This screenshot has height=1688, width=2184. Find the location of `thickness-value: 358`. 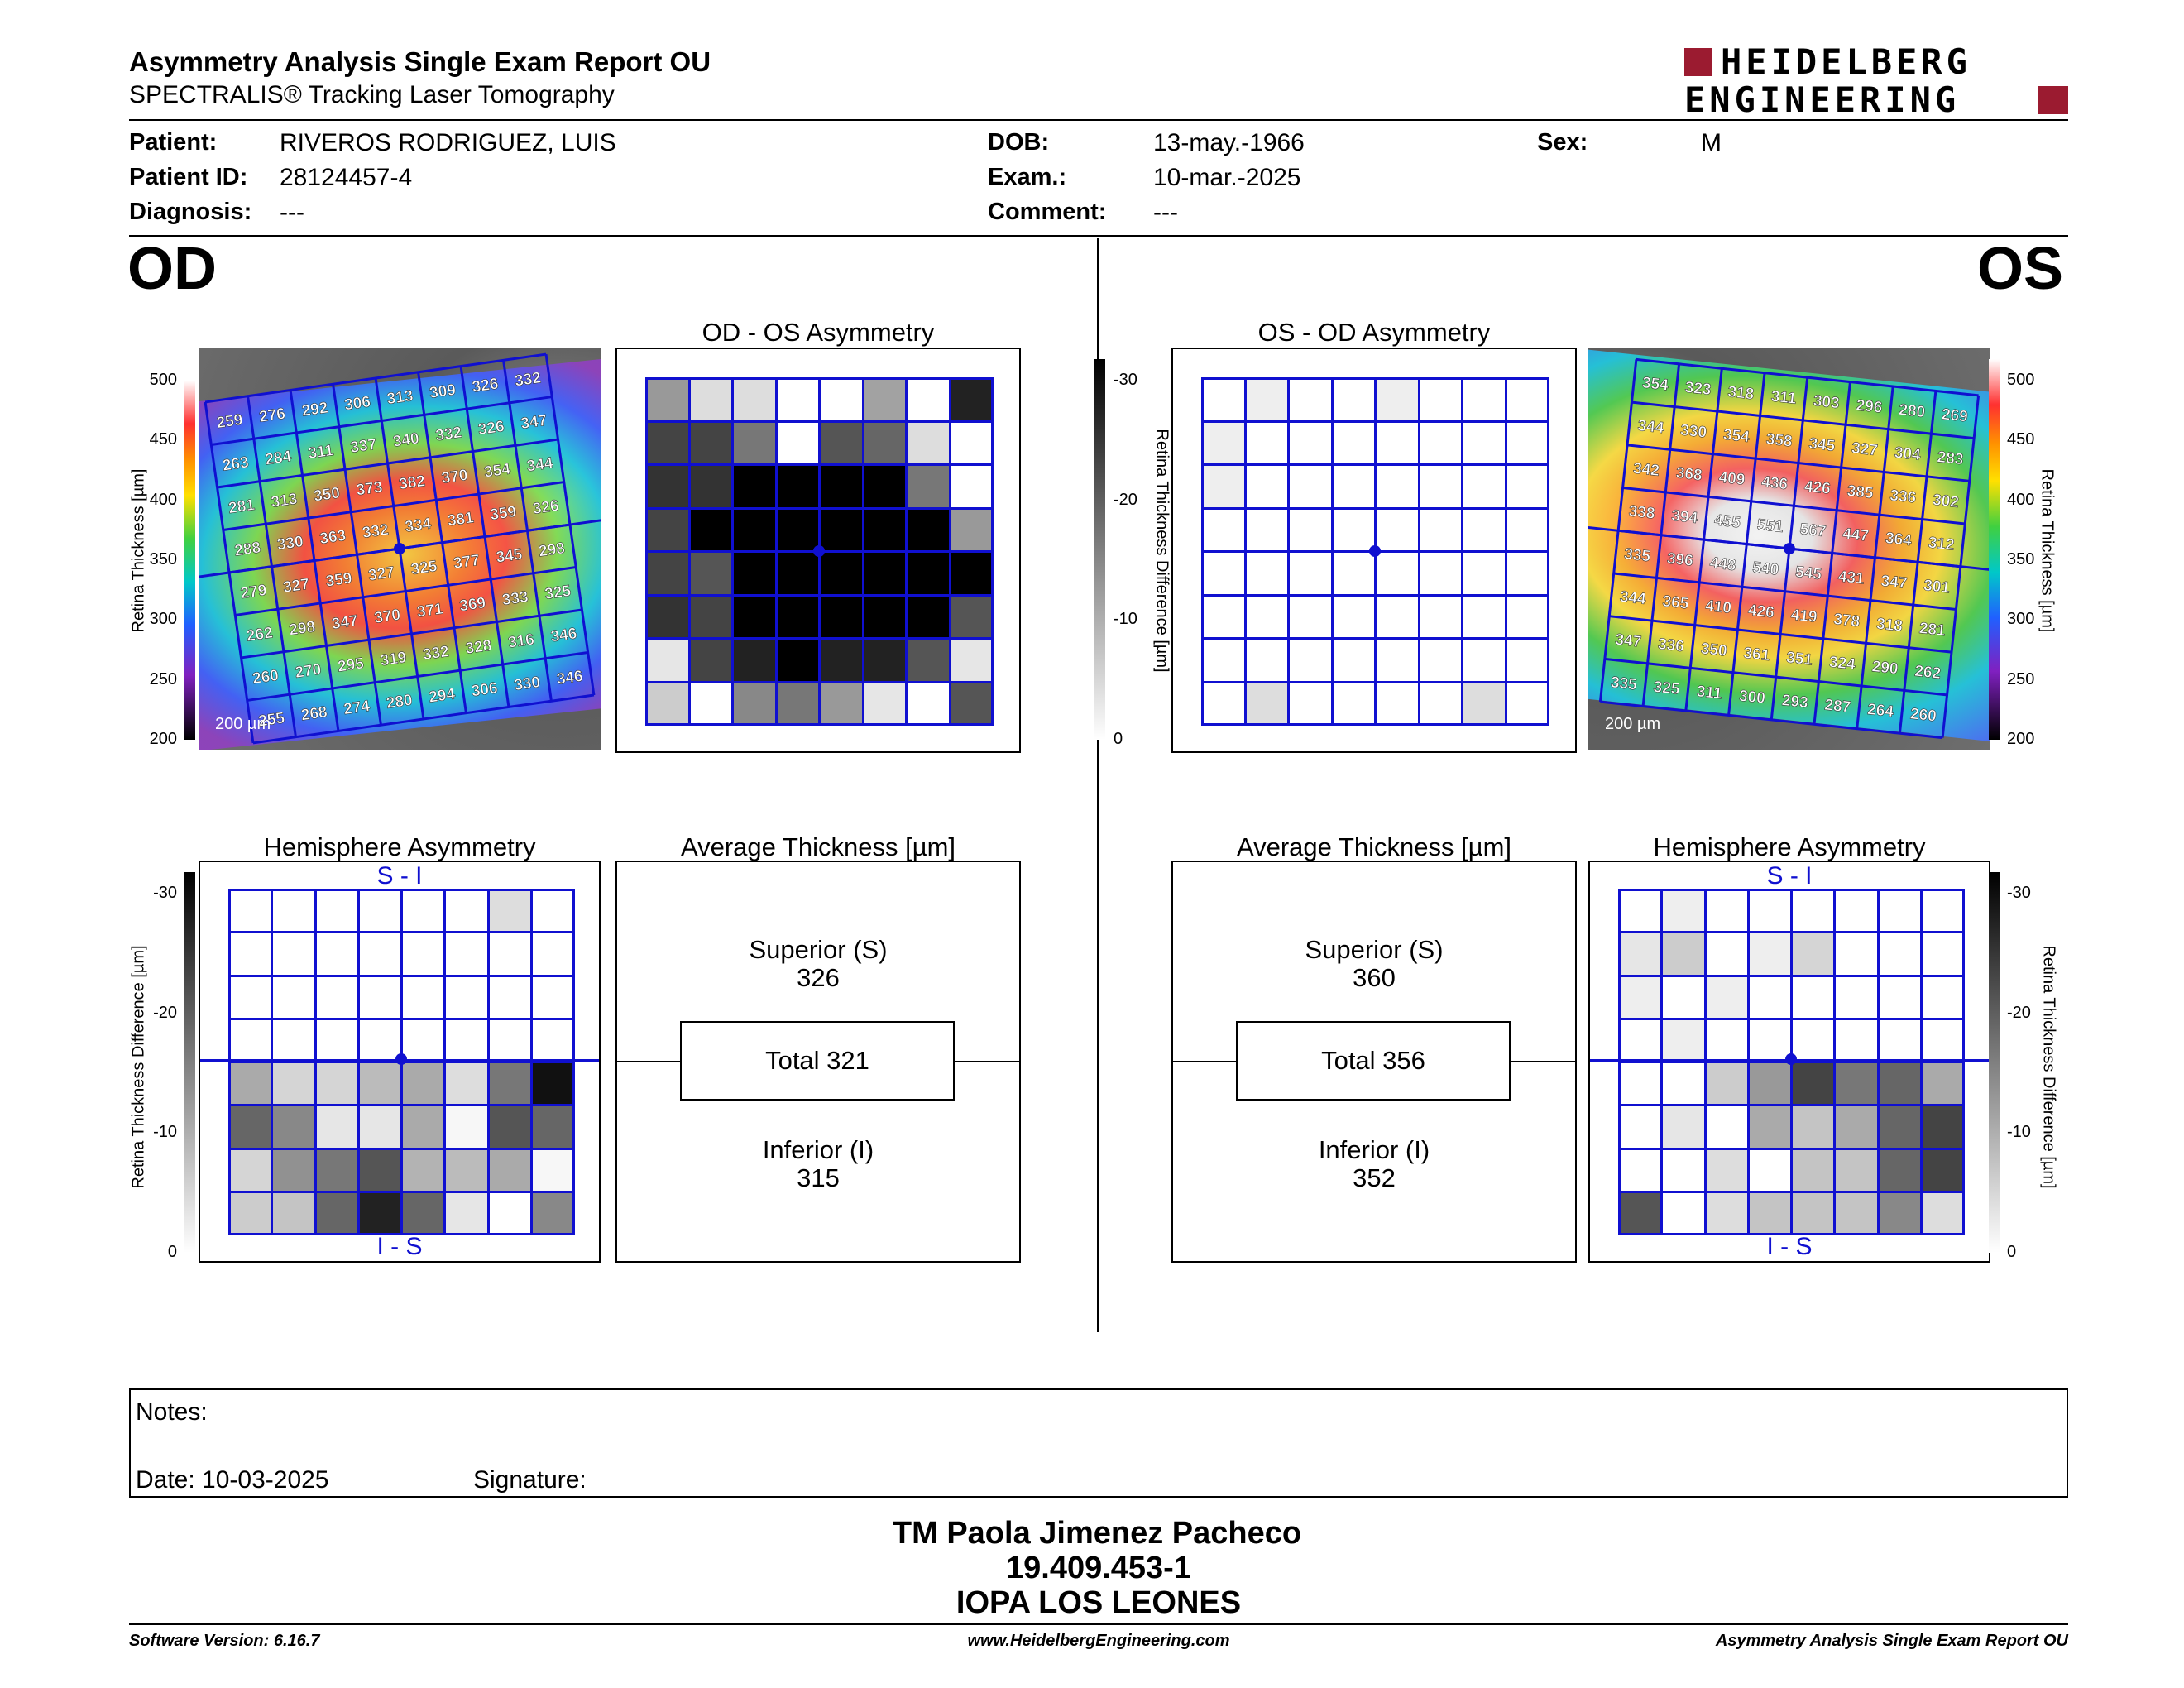

thickness-value: 358 is located at coordinates (1779, 440).